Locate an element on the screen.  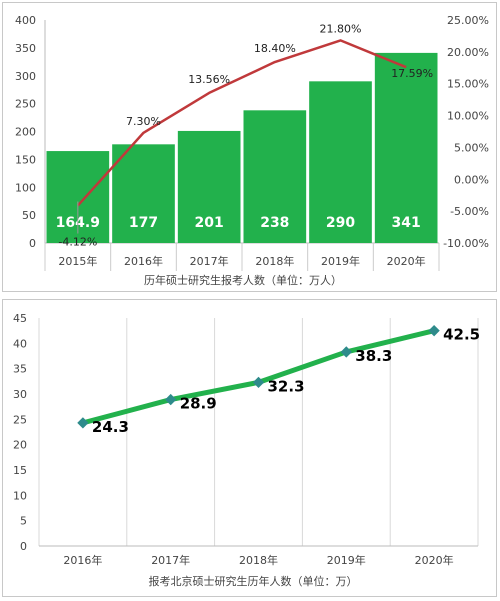
y-tick-label: 5 is located at coordinates (23, 521).